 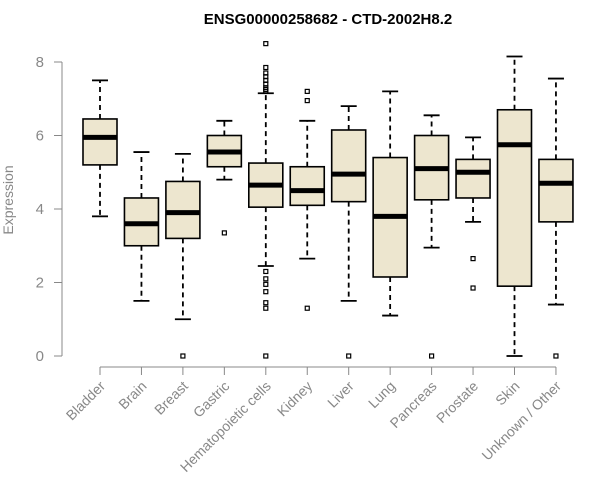 What do you see at coordinates (295, 399) in the screenshot?
I see `x-tick-label: Kidney` at bounding box center [295, 399].